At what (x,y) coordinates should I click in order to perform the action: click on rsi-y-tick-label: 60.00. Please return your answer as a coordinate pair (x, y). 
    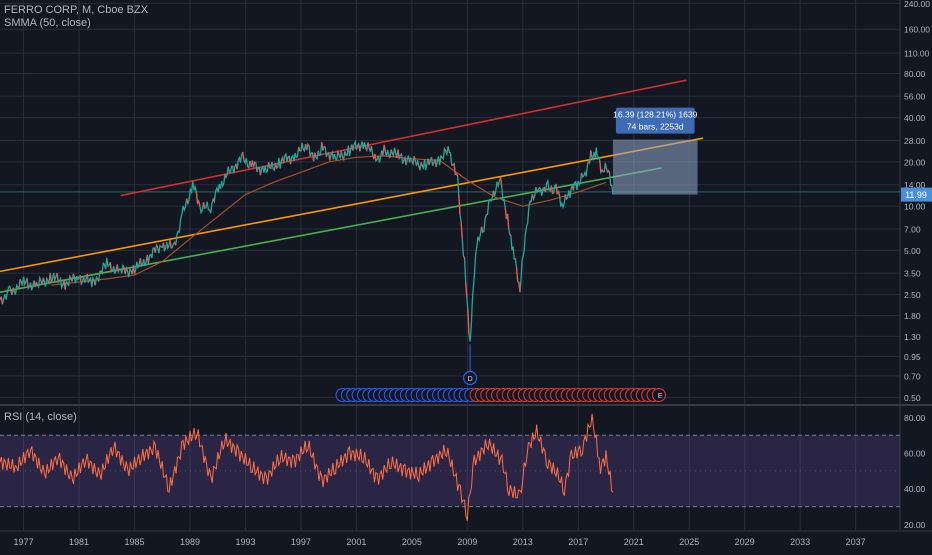
    Looking at the image, I should click on (915, 454).